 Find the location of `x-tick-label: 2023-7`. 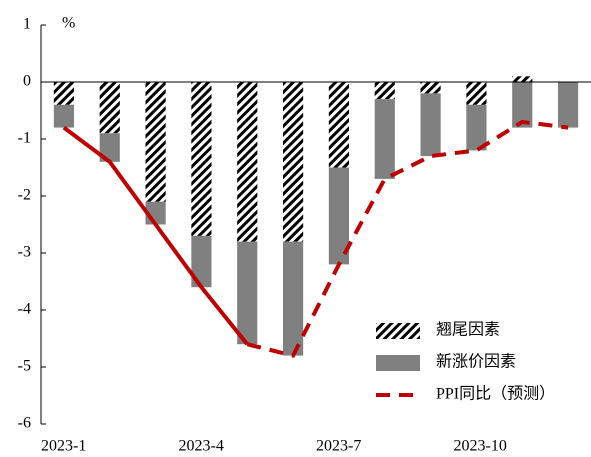

x-tick-label: 2023-7 is located at coordinates (338, 446).